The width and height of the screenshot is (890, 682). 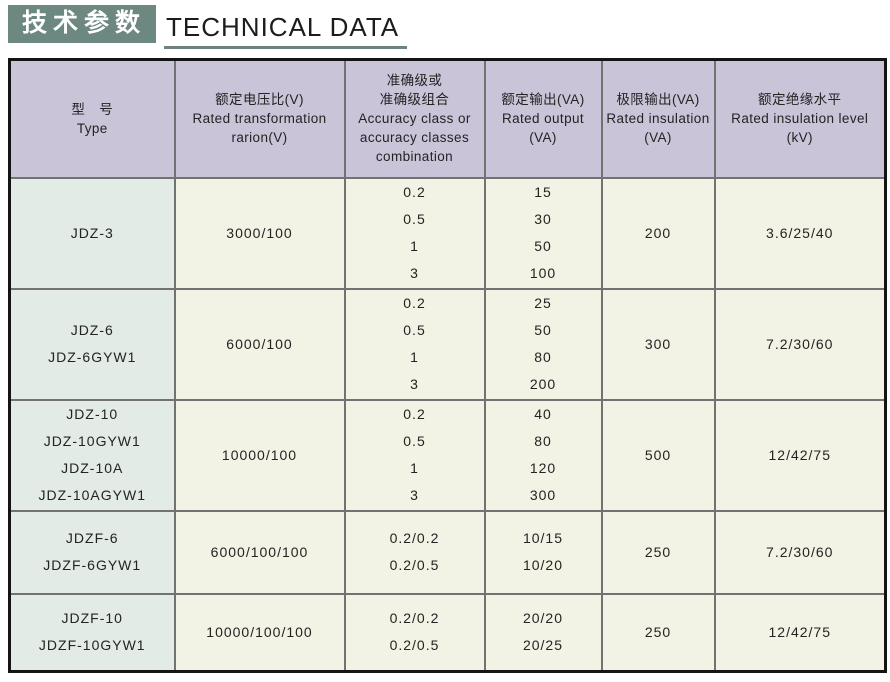 What do you see at coordinates (92, 632) in the screenshot?
I see `cell-type: JDZF-10 JDZF-10GYW1` at bounding box center [92, 632].